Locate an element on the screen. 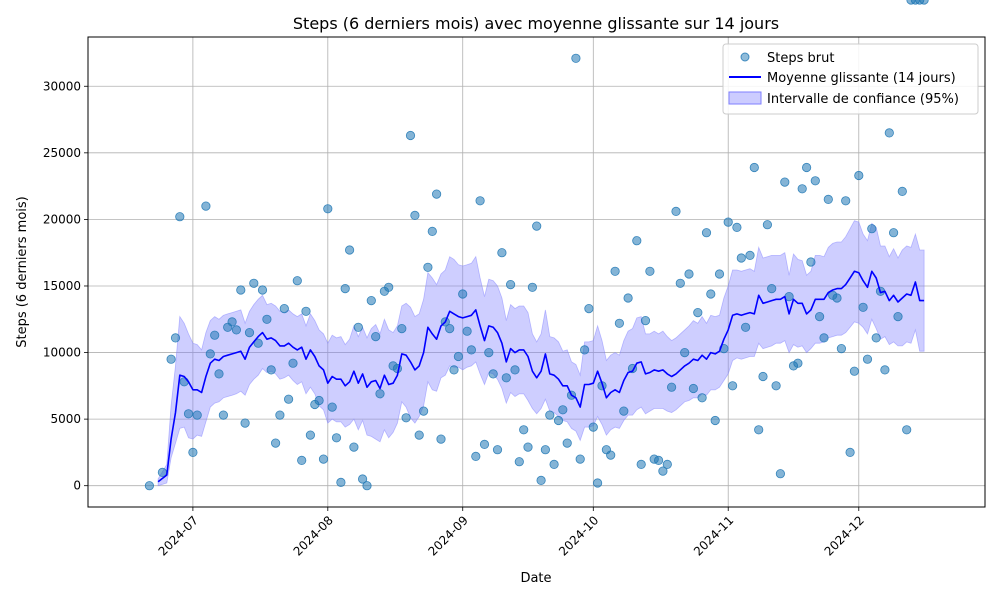 Image resolution: width=1000 pixels, height=600 pixels. y-tick-label: 5000 is located at coordinates (65, 419).